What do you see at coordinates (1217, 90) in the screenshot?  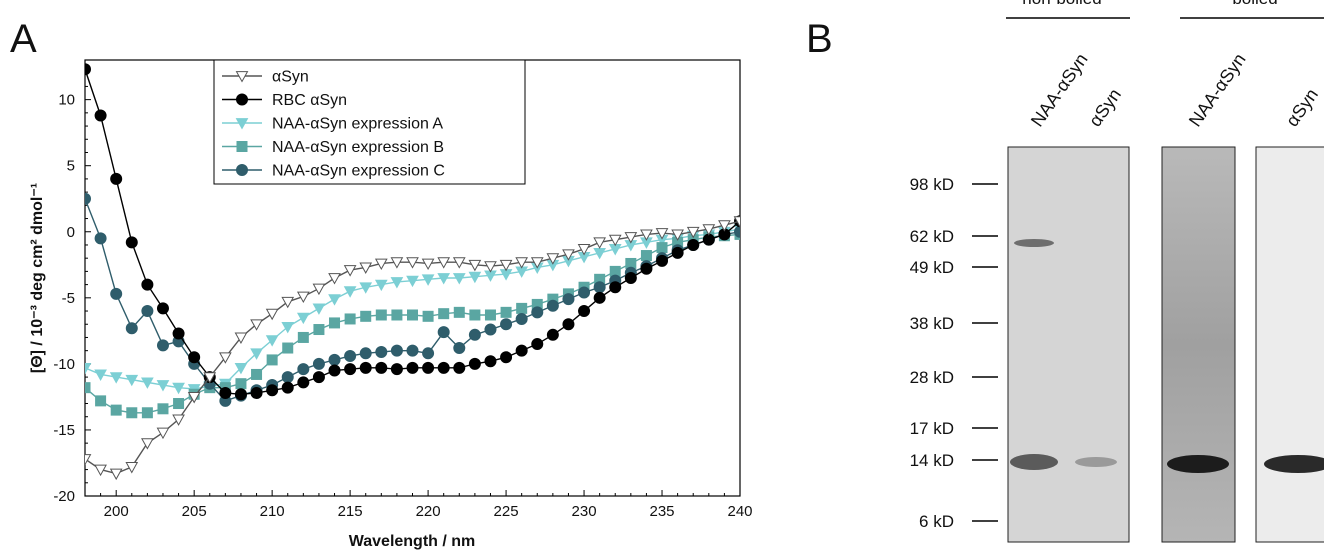 I see `lane-label-3: NAA-αSyn` at bounding box center [1217, 90].